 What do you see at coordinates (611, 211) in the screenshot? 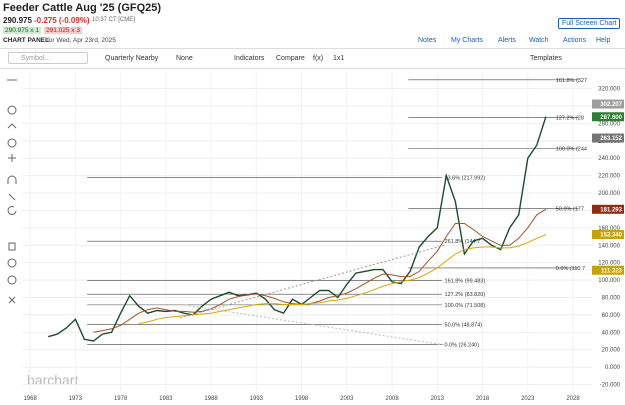
I see `price-tag-label: 181.293` at bounding box center [611, 211].